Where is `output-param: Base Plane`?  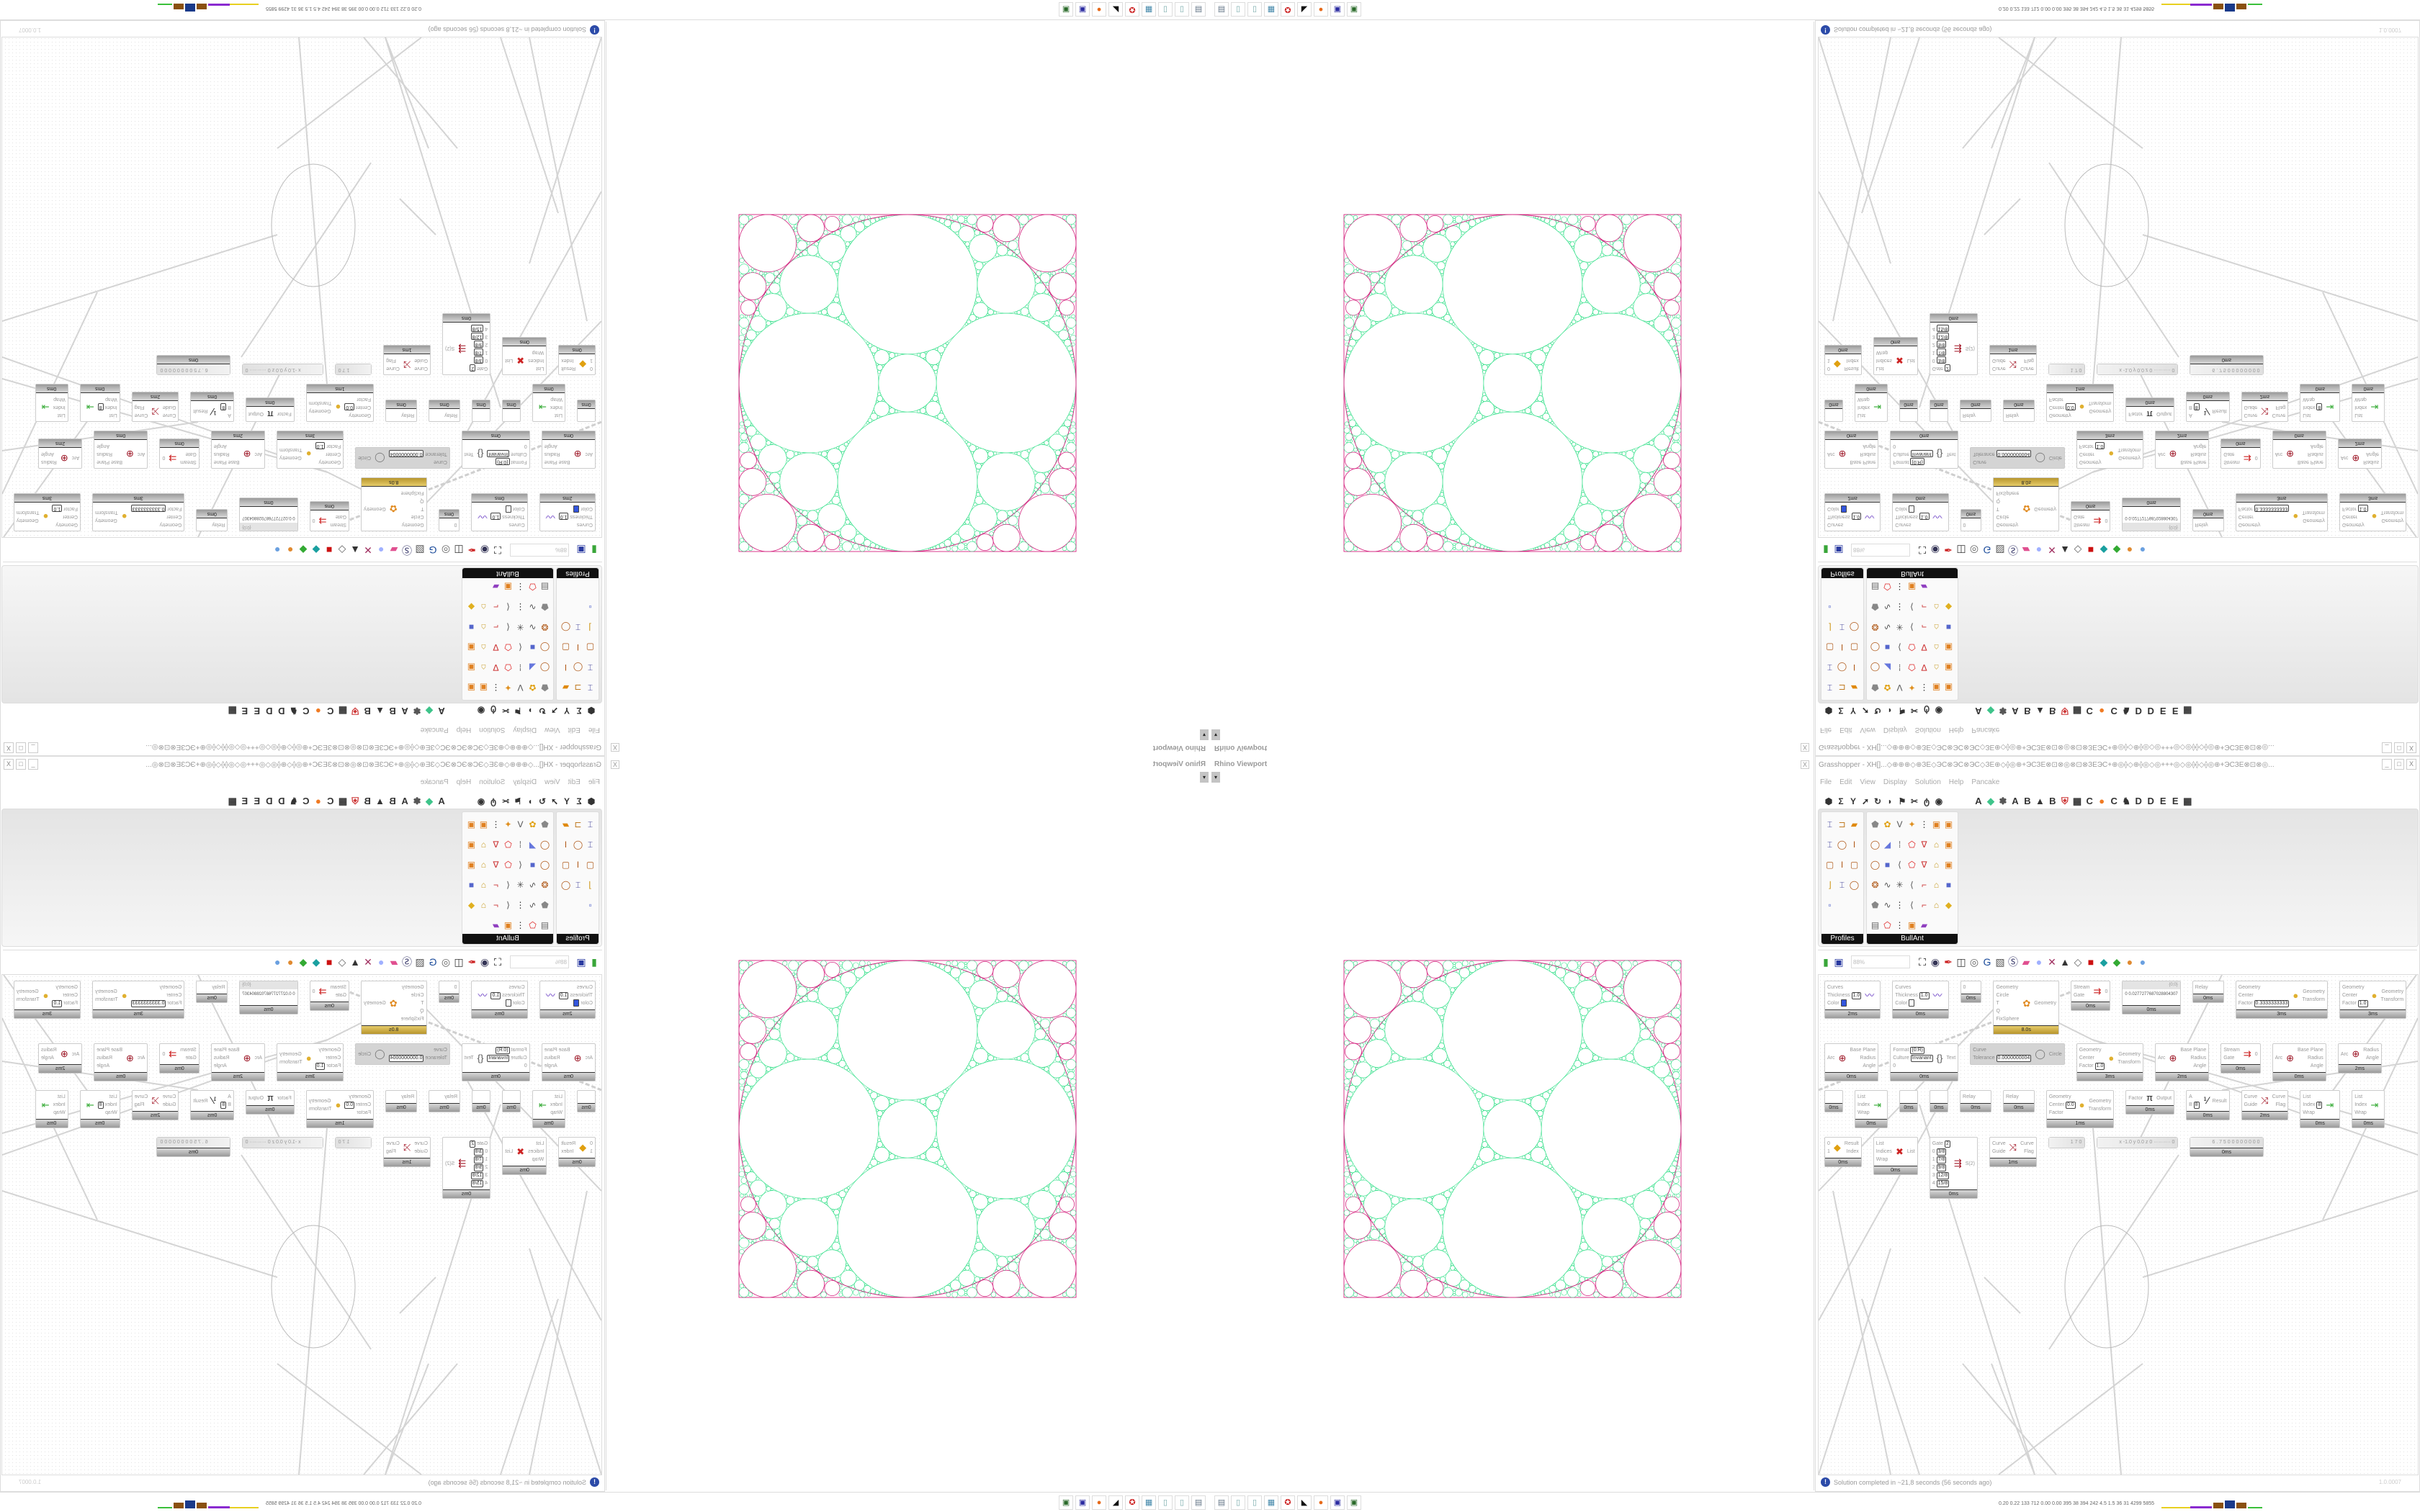
output-param: Base Plane is located at coordinates (109, 1050).